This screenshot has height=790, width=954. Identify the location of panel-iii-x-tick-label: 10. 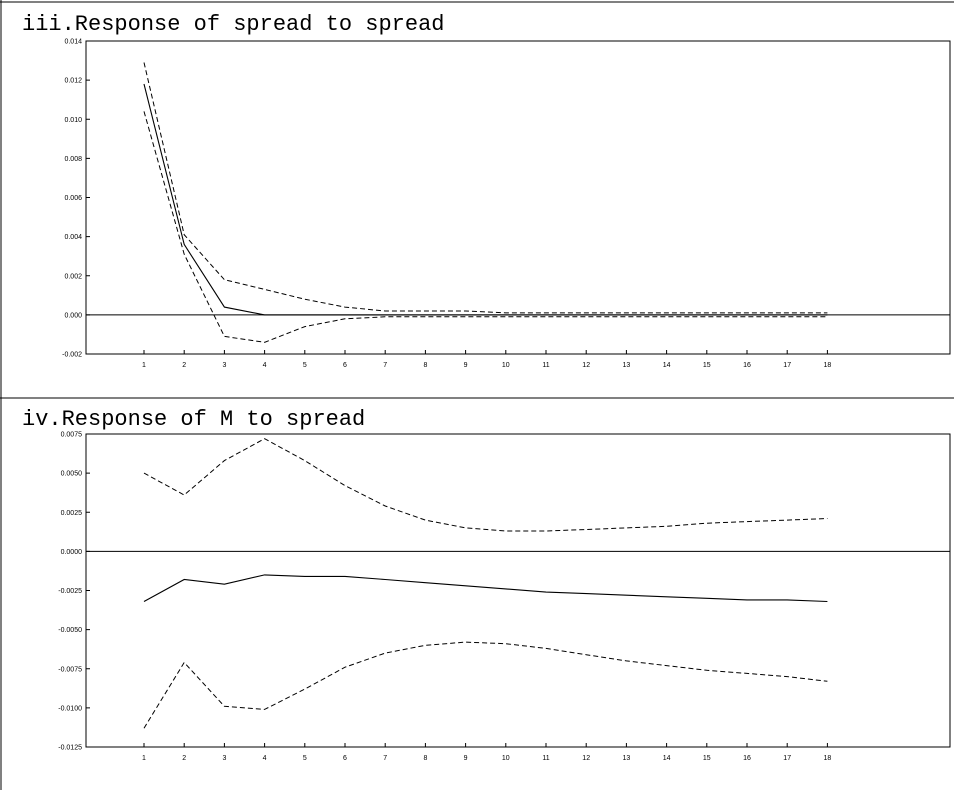
(506, 365).